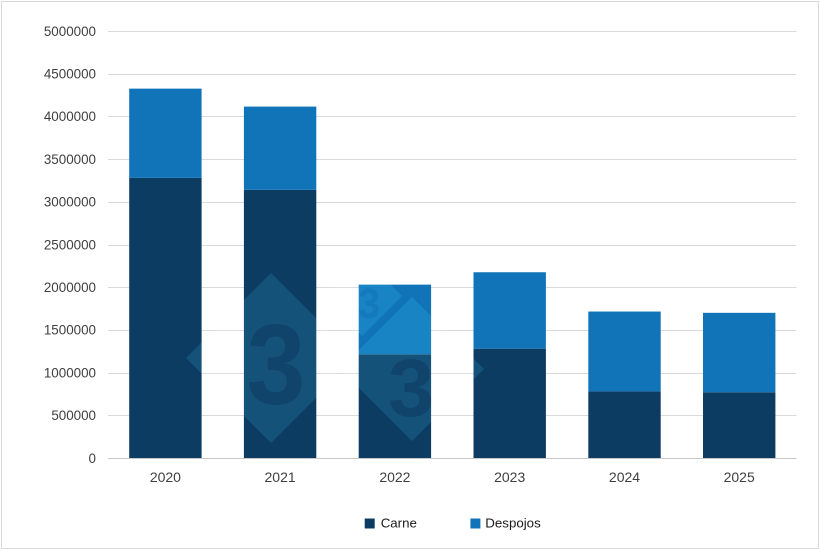 The height and width of the screenshot is (550, 820). Describe the element at coordinates (70, 116) in the screenshot. I see `y-tick-label: 4000000` at that location.